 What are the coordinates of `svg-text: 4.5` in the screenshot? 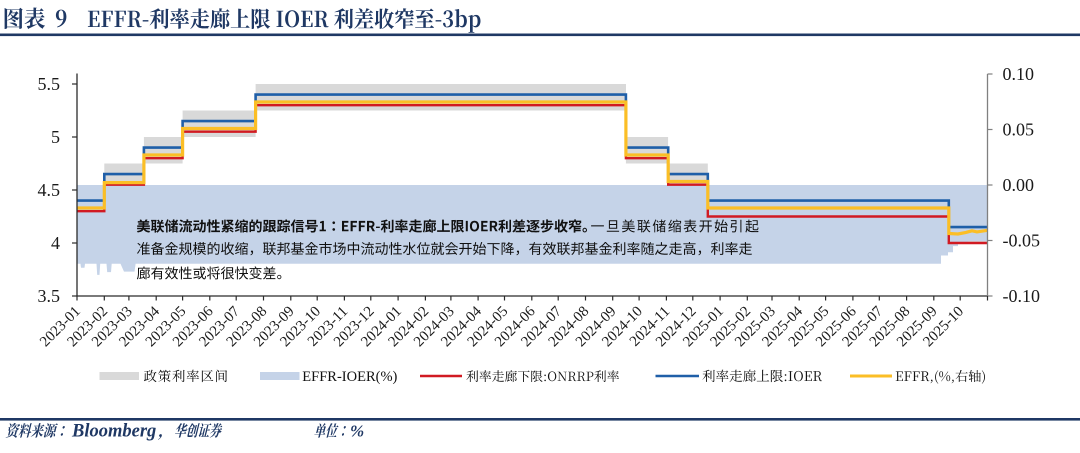 It's located at (49, 190).